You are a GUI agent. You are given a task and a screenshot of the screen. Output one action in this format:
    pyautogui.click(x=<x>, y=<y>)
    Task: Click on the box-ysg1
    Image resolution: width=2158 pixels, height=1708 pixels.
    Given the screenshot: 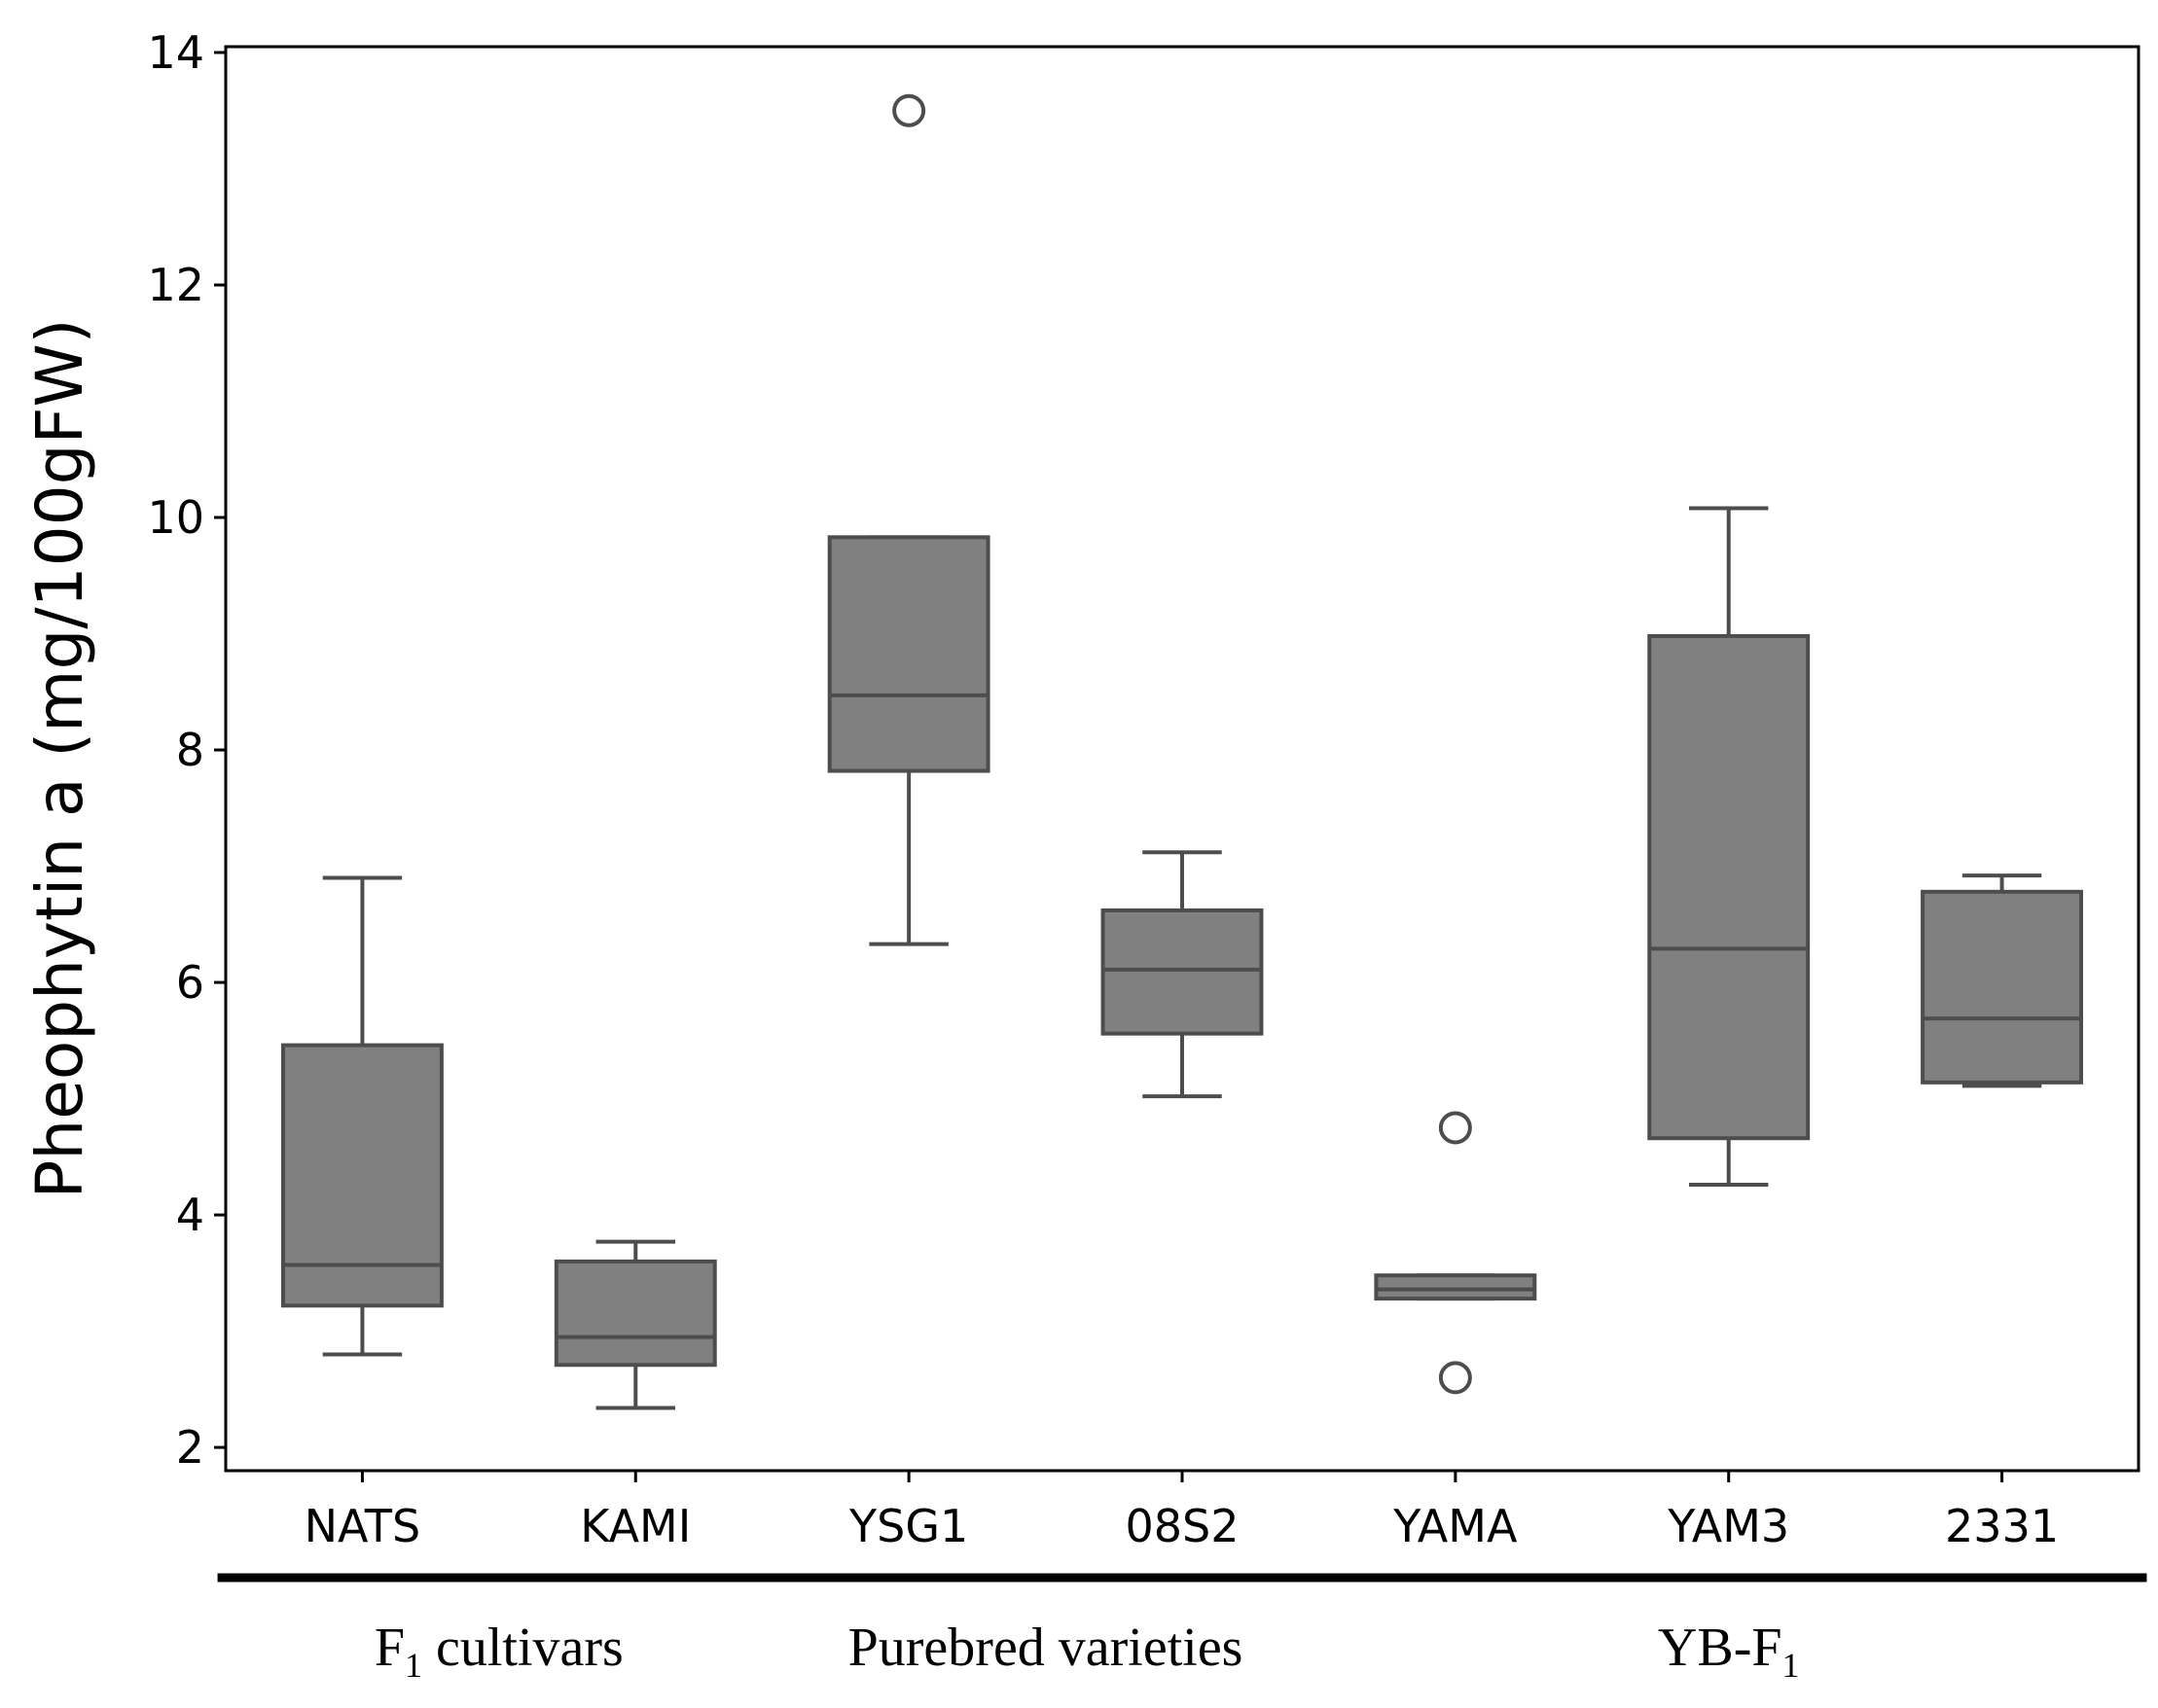 What is the action you would take?
    pyautogui.click(x=908, y=520)
    